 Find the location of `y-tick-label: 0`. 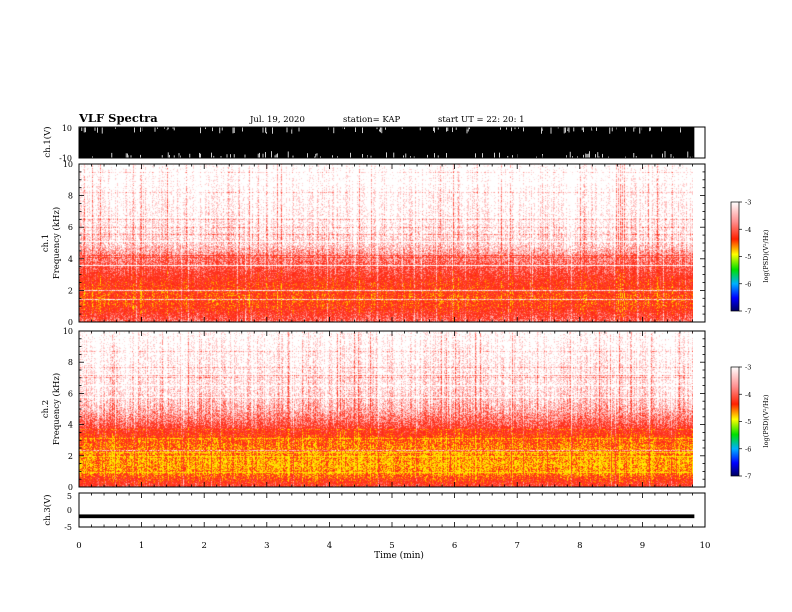

y-tick-label: 0 is located at coordinates (70, 322).